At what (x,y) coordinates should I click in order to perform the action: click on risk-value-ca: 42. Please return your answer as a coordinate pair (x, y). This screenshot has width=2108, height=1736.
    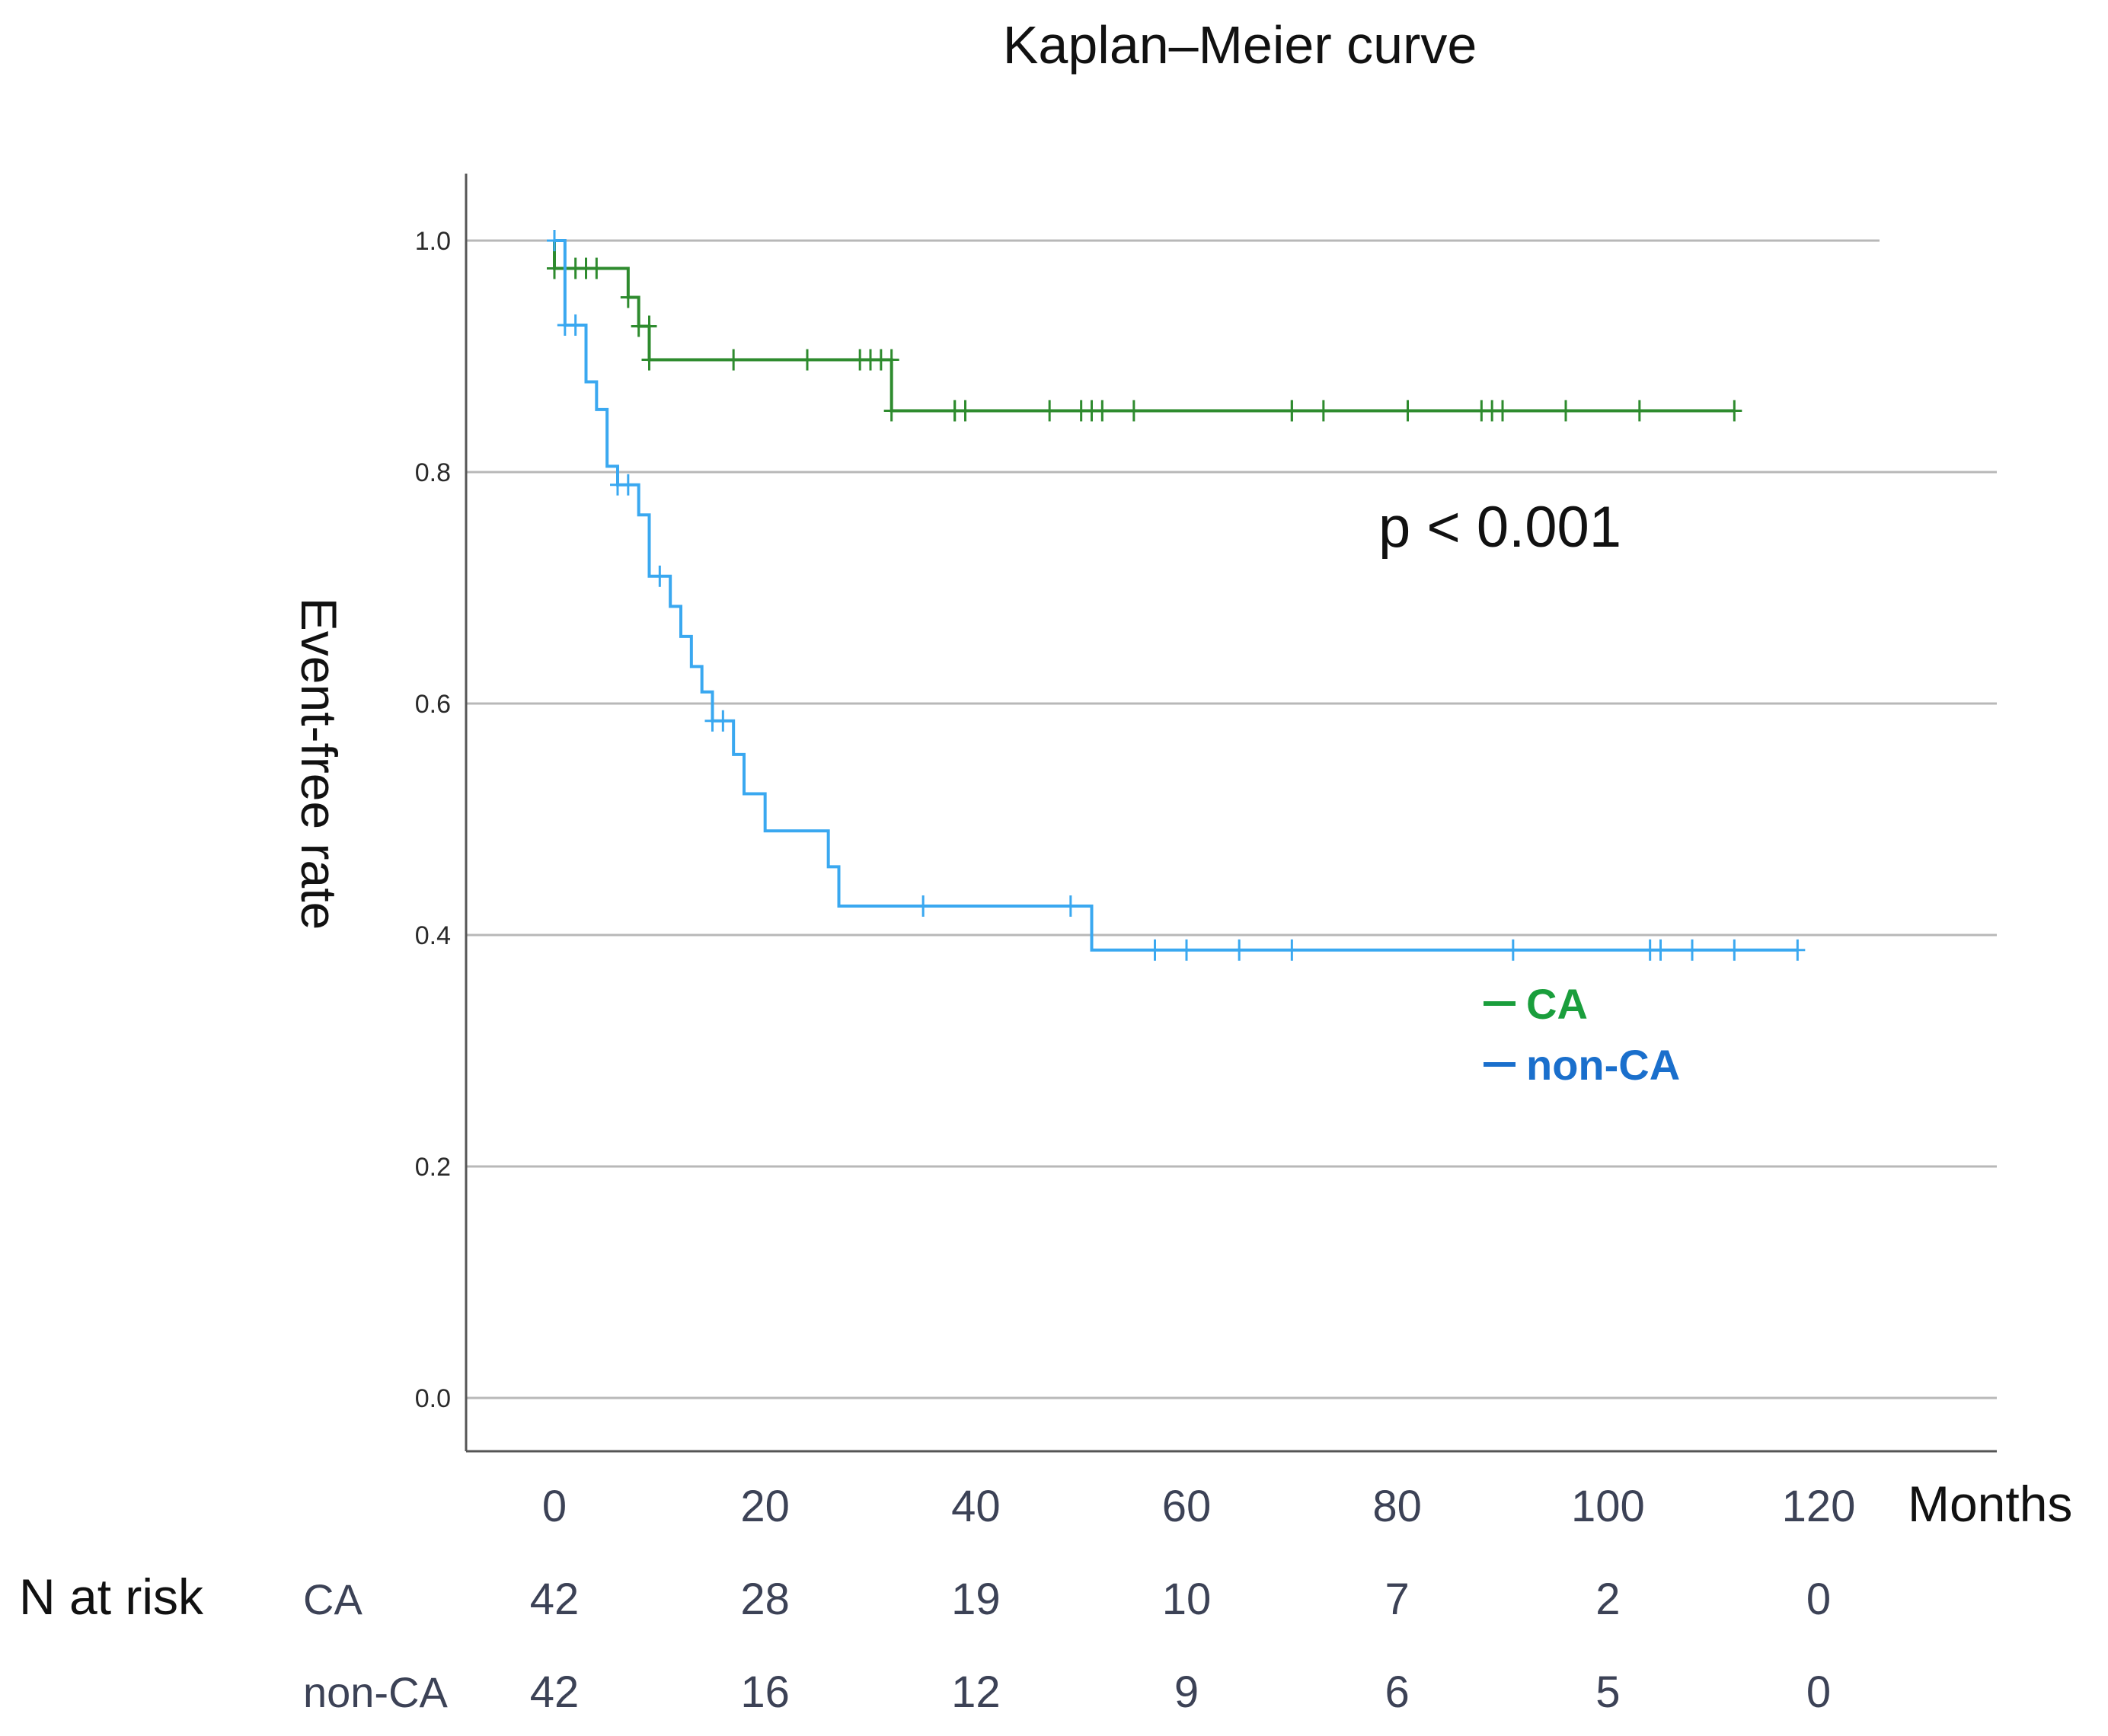
    Looking at the image, I should click on (555, 1599).